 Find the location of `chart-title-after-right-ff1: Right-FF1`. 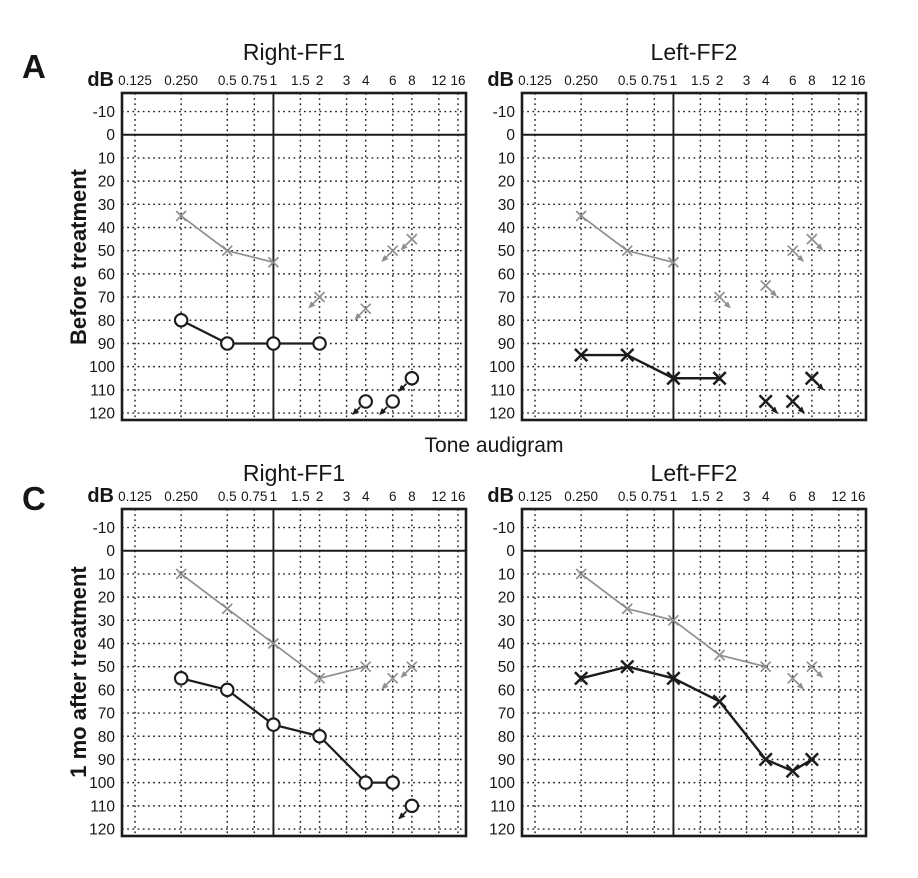

chart-title-after-right-ff1: Right-FF1 is located at coordinates (294, 473).